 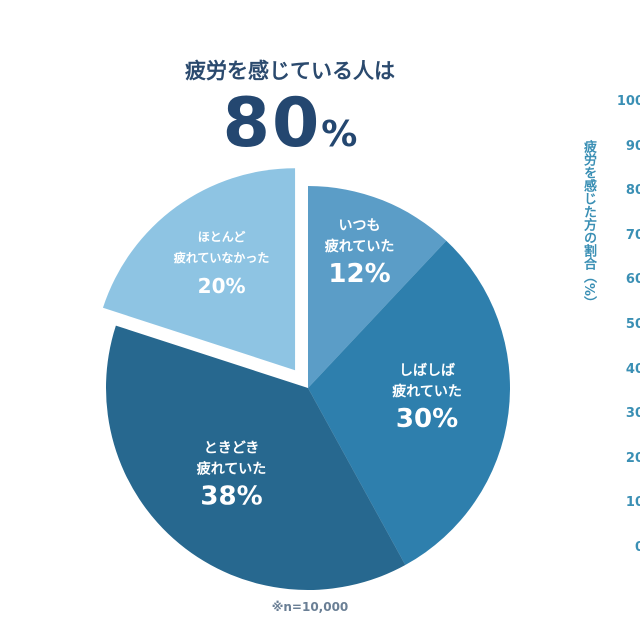 What do you see at coordinates (359, 274) in the screenshot?
I see `slice-label: 12%` at bounding box center [359, 274].